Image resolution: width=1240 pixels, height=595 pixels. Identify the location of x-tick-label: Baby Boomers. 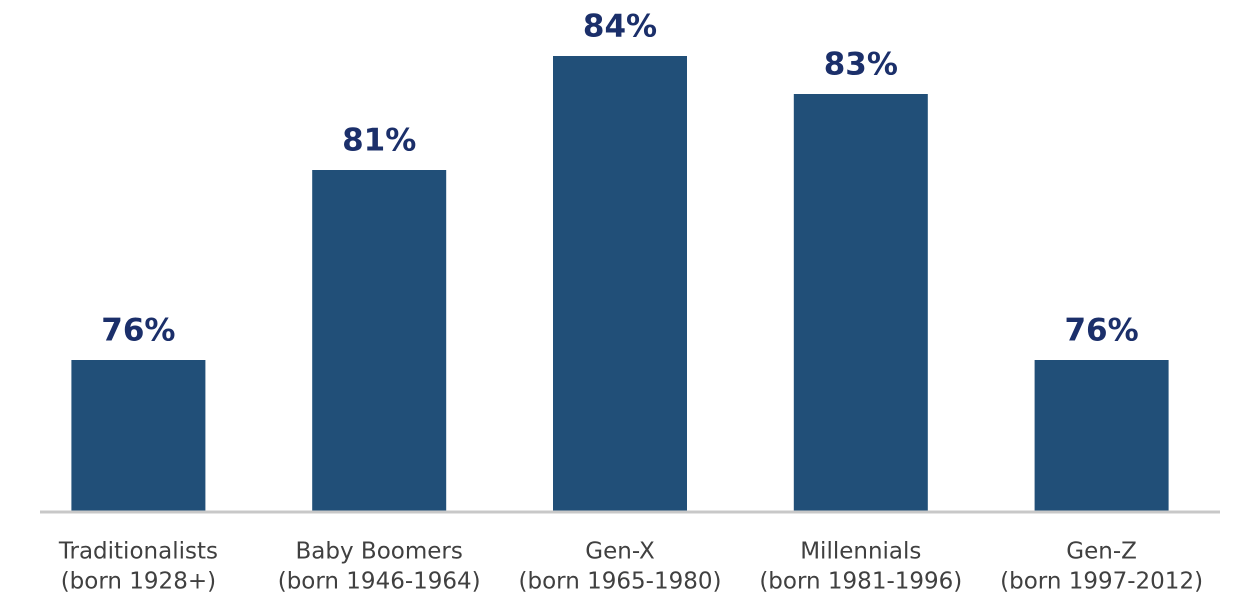
(379, 552).